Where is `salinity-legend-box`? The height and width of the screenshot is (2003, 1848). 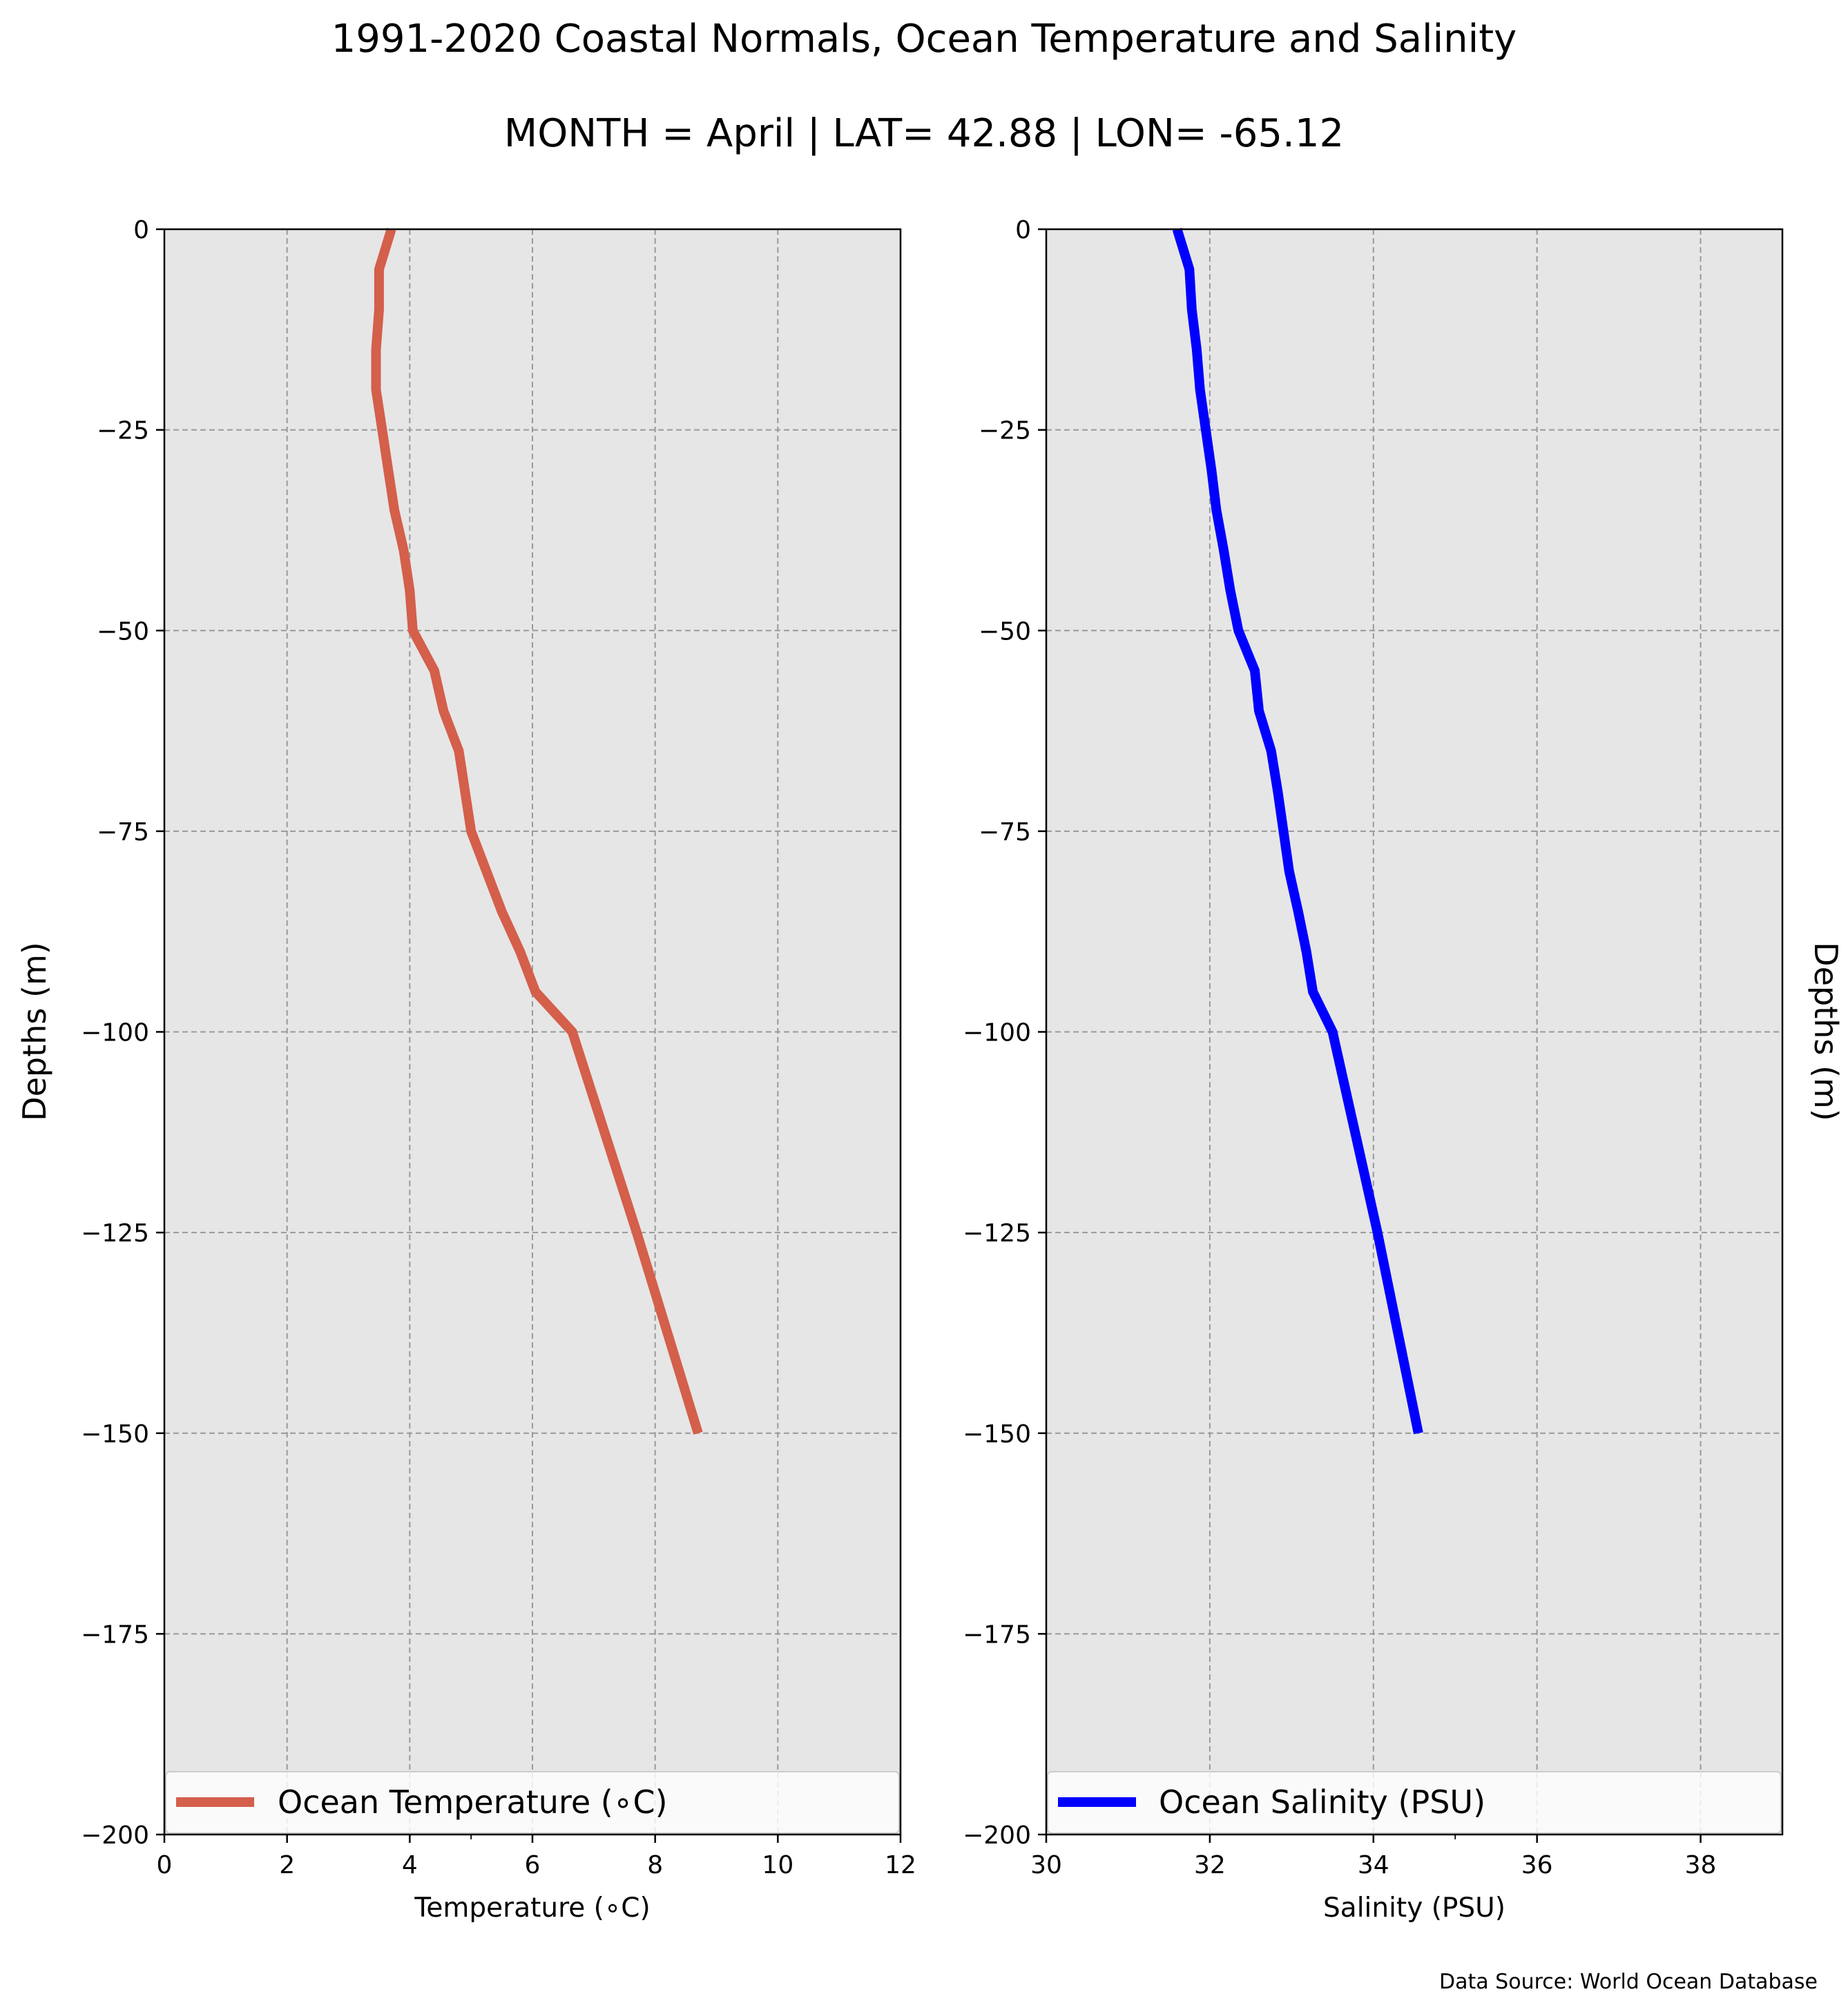 salinity-legend-box is located at coordinates (1414, 1803).